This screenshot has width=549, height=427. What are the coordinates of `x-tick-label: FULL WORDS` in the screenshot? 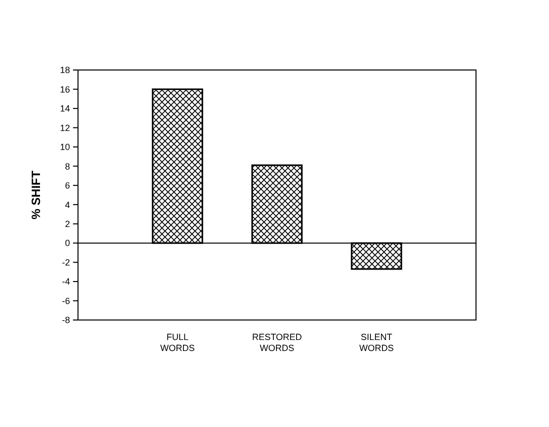 It's located at (177, 342).